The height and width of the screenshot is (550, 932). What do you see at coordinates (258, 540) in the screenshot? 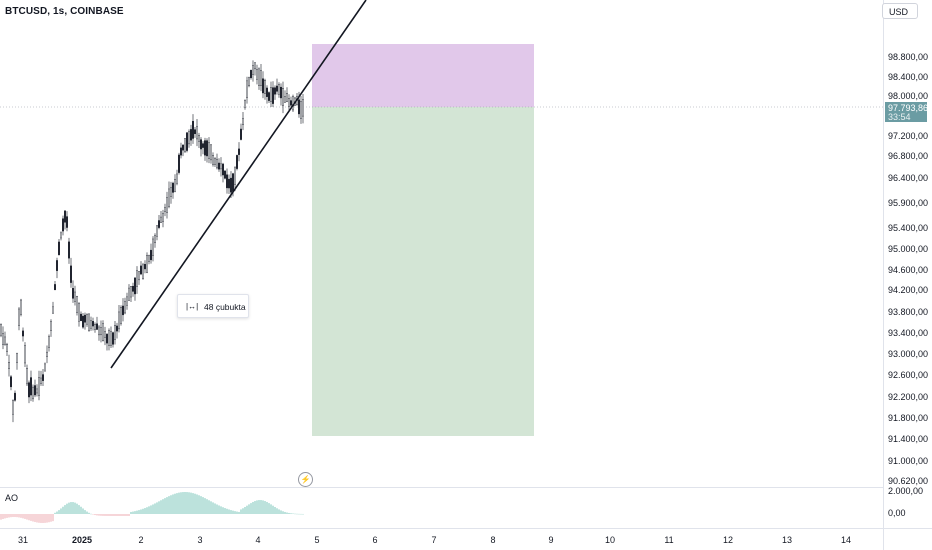
I see `time-tick-label: 4` at bounding box center [258, 540].